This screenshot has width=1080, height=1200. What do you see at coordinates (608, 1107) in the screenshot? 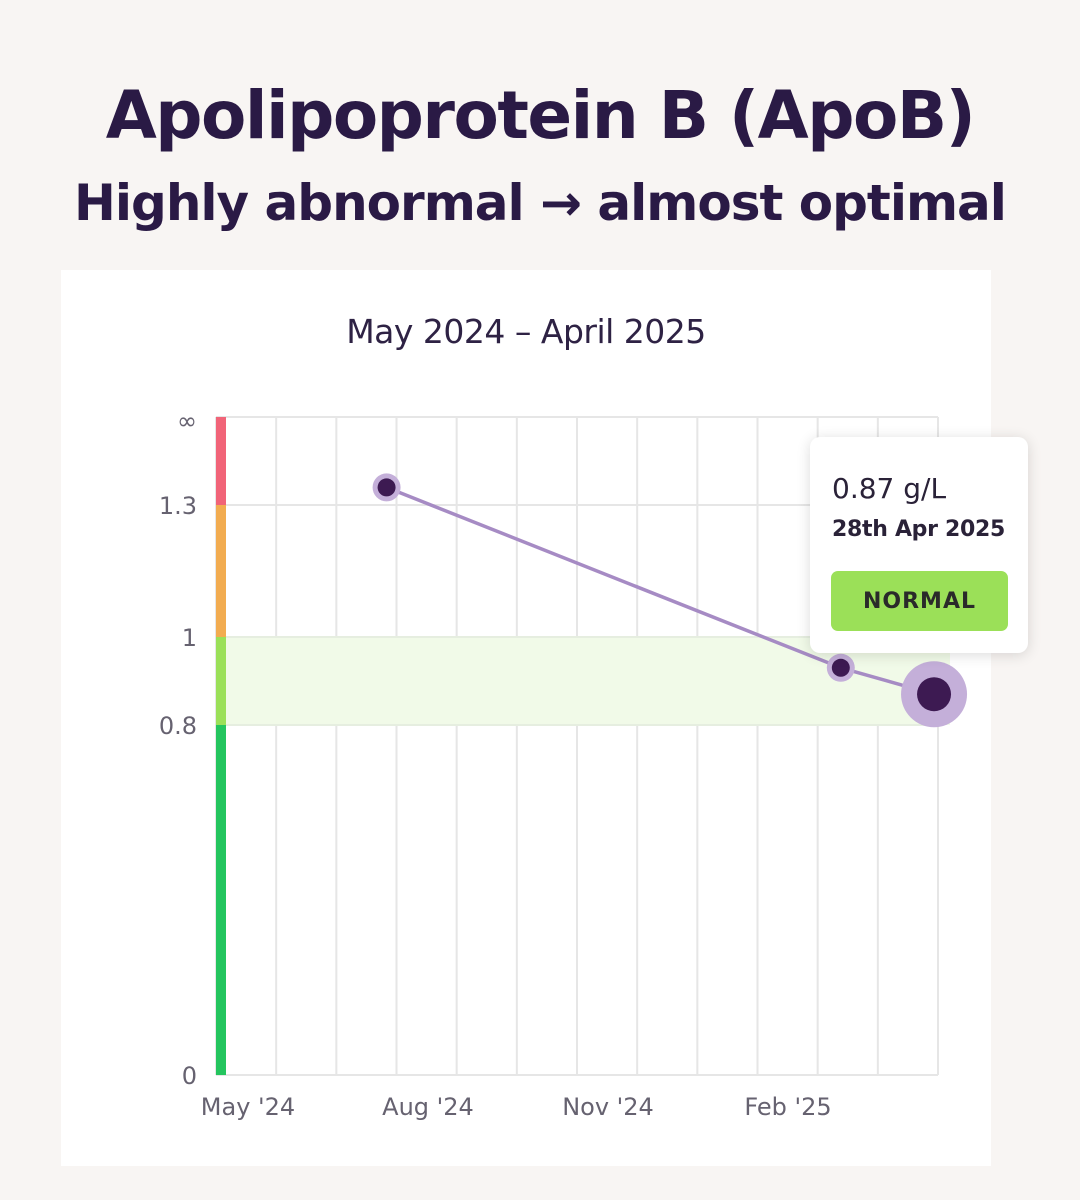
I see `x-tick-label: Nov '24` at bounding box center [608, 1107].